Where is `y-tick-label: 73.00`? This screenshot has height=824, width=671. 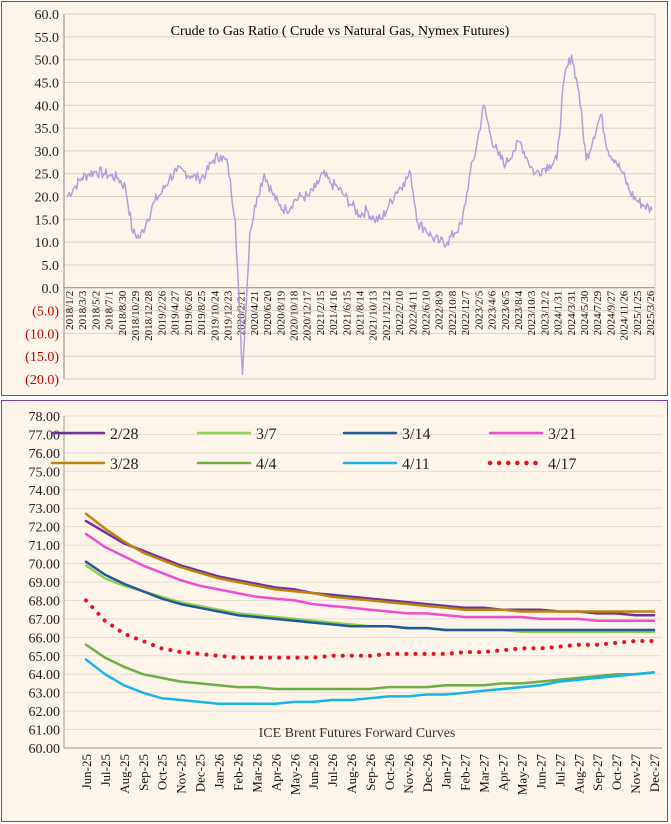
y-tick-label: 73.00 is located at coordinates (45, 509).